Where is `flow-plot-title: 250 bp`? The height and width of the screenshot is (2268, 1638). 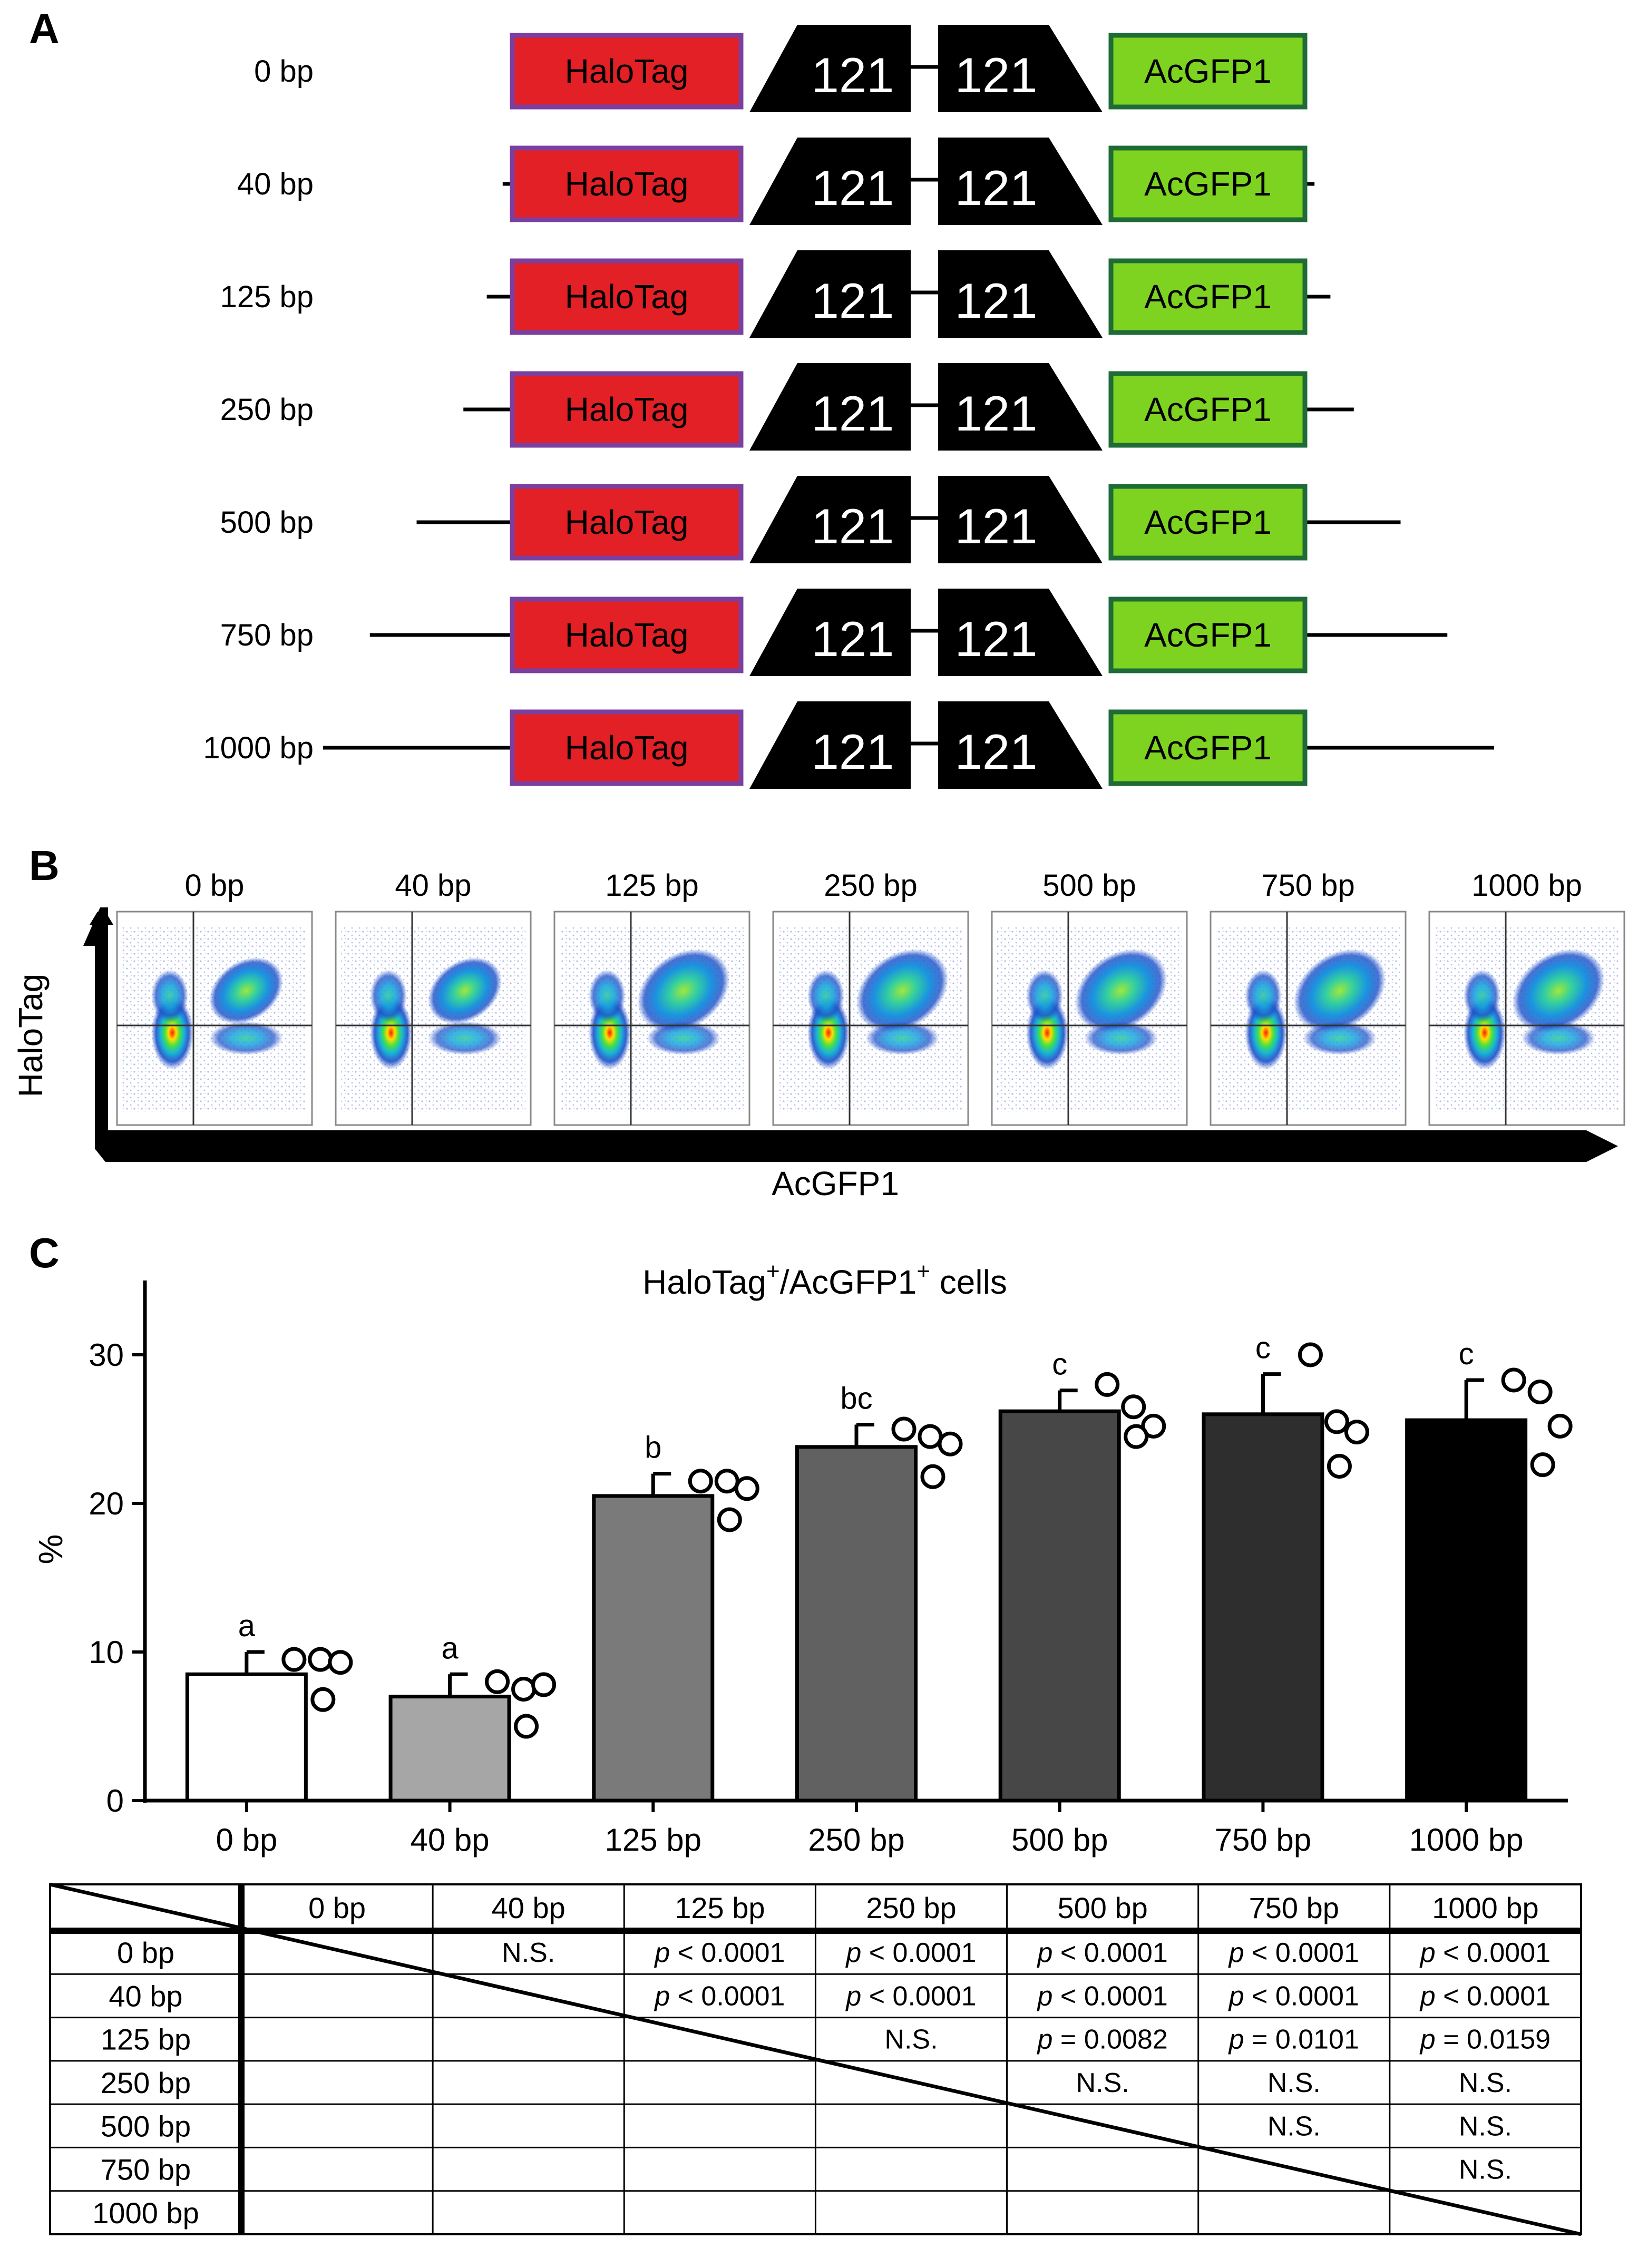
flow-plot-title: 250 bp is located at coordinates (870, 885).